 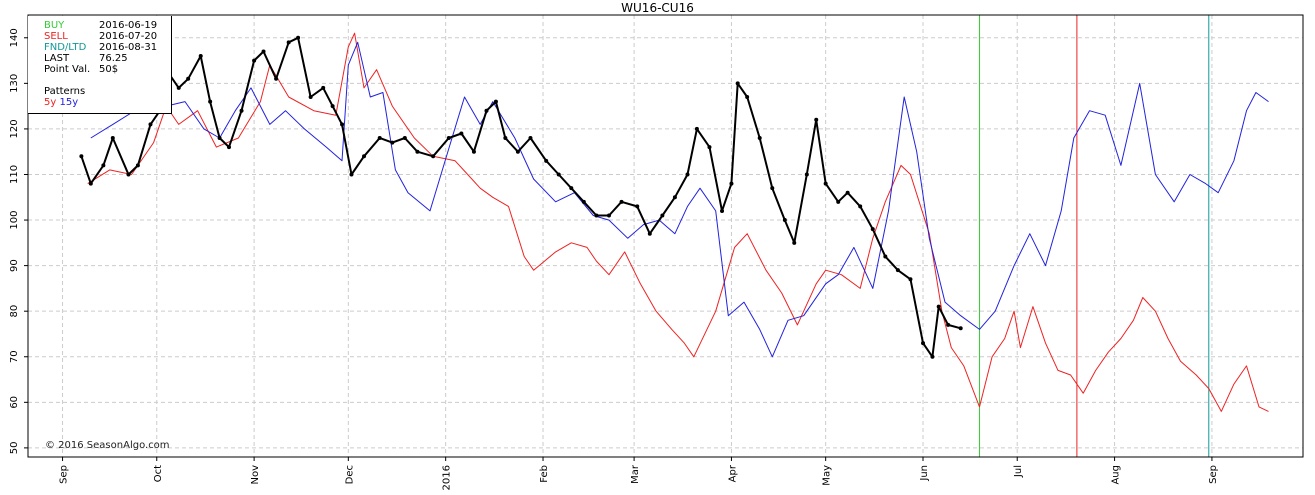 I want to click on fnd-date: 2016-08-31, so click(x=128, y=47).